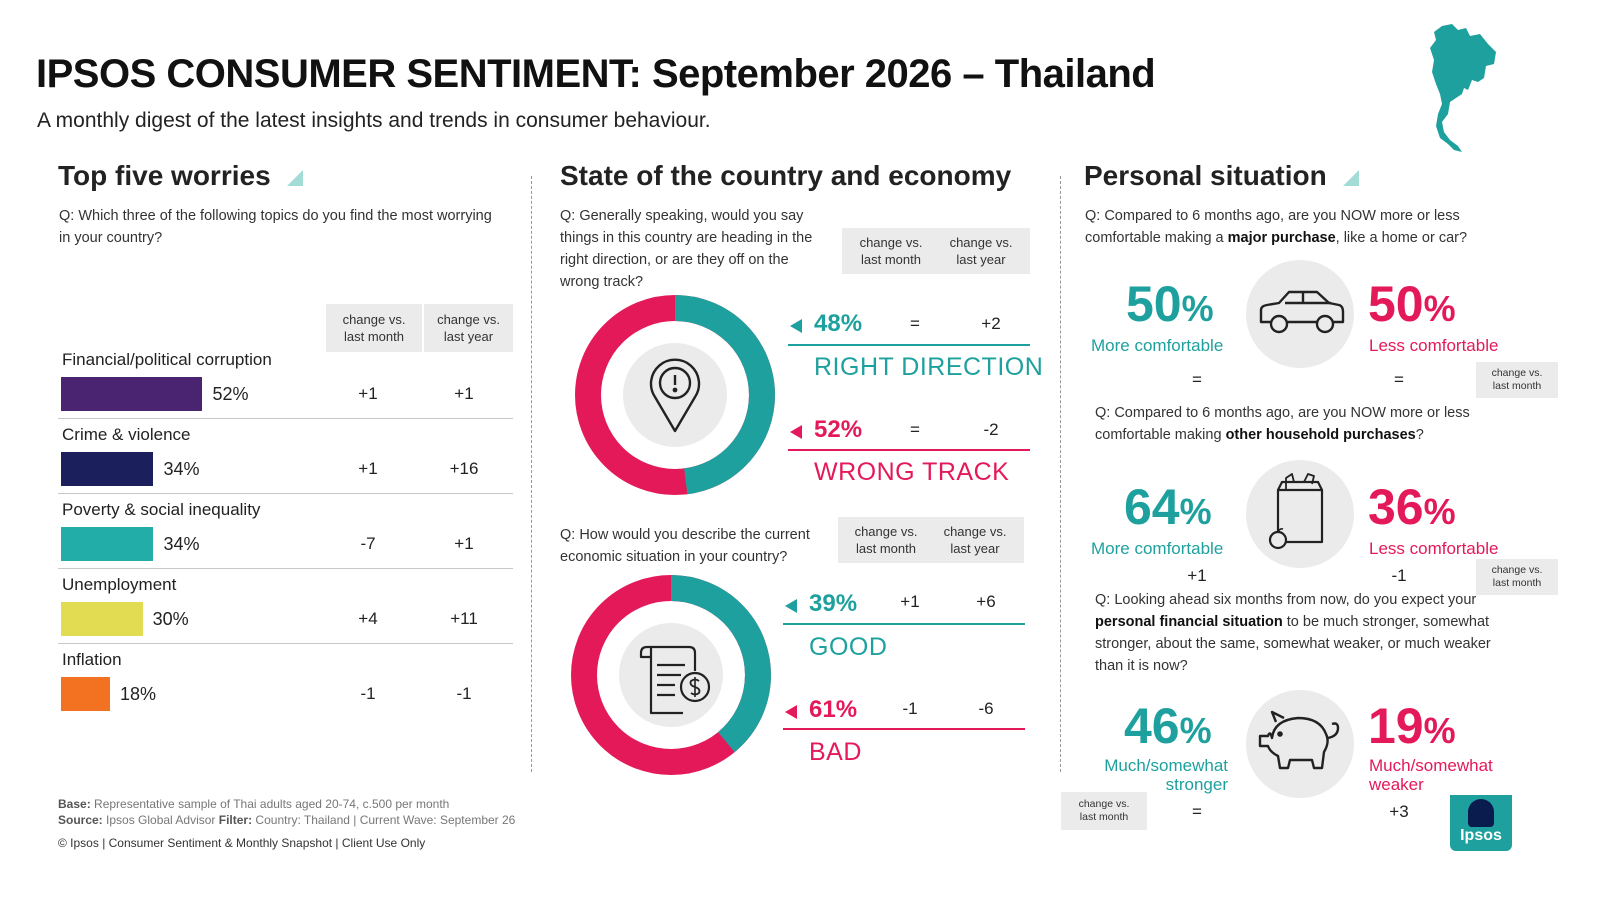 The height and width of the screenshot is (900, 1600). Describe the element at coordinates (1412, 304) in the screenshot. I see `less-comfortable-percent: 50%` at that location.